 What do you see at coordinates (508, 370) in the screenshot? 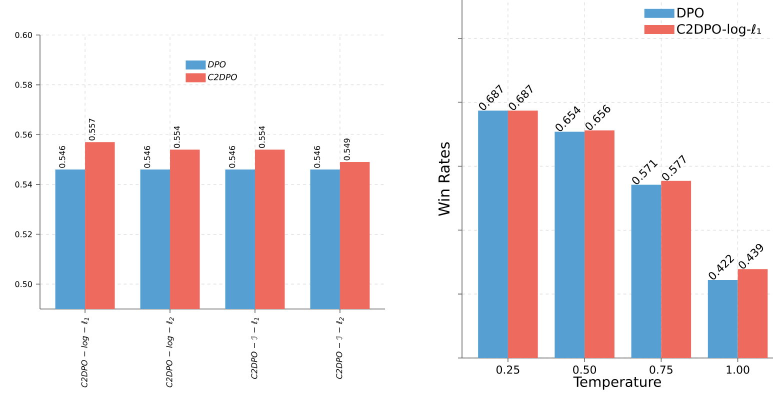
I see `x-tick-label: 0.25` at bounding box center [508, 370].